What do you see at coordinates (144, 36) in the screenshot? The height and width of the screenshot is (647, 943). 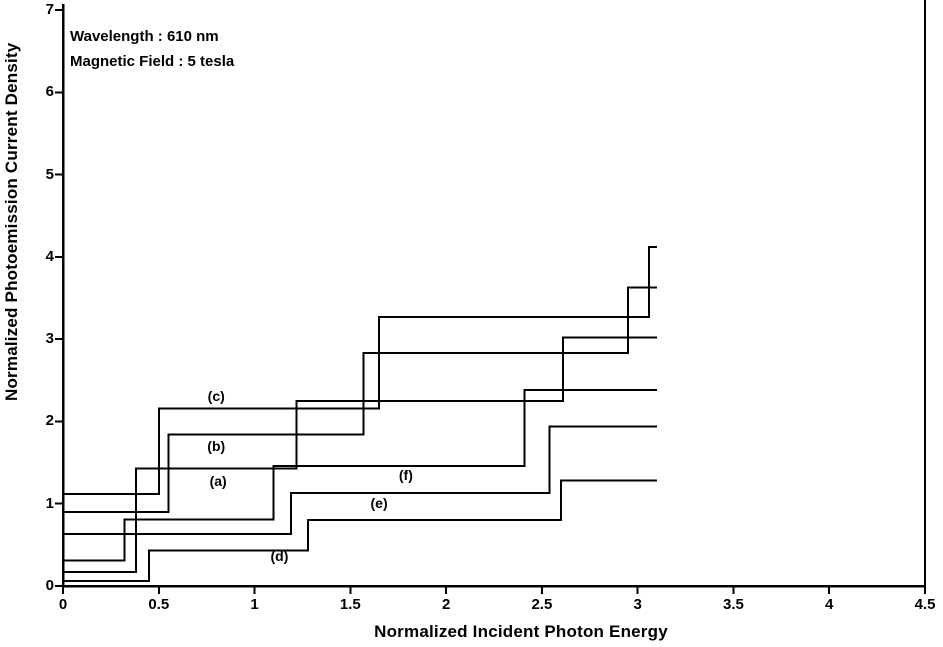 I see `annotation-wavelength: Wavelength : 610 nm` at bounding box center [144, 36].